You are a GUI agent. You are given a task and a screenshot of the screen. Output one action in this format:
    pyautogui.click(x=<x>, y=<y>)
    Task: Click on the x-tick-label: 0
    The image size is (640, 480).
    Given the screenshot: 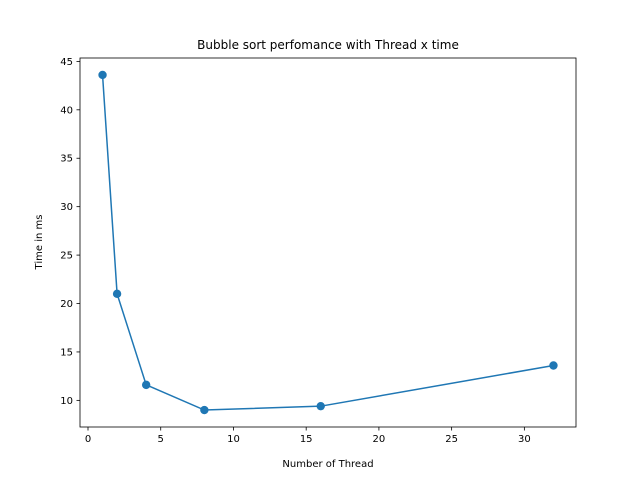 What is the action you would take?
    pyautogui.click(x=88, y=439)
    